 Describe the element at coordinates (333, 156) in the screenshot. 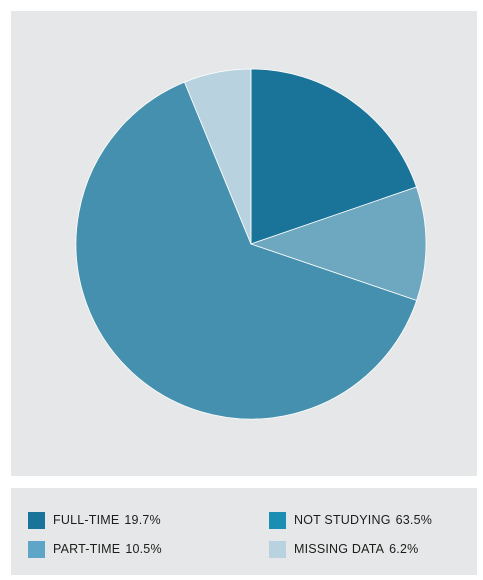

I see `pie-slice-full-time` at that location.